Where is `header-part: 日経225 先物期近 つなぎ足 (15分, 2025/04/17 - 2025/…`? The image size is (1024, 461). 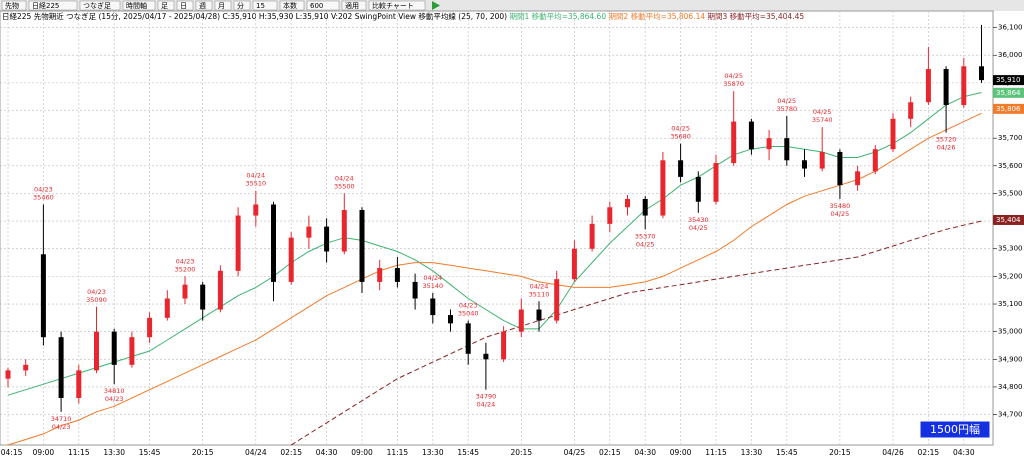
header-part: 日経225 先物期近 つなぎ足 (15分, 2025/04/17 - 2025/… is located at coordinates (209, 16).